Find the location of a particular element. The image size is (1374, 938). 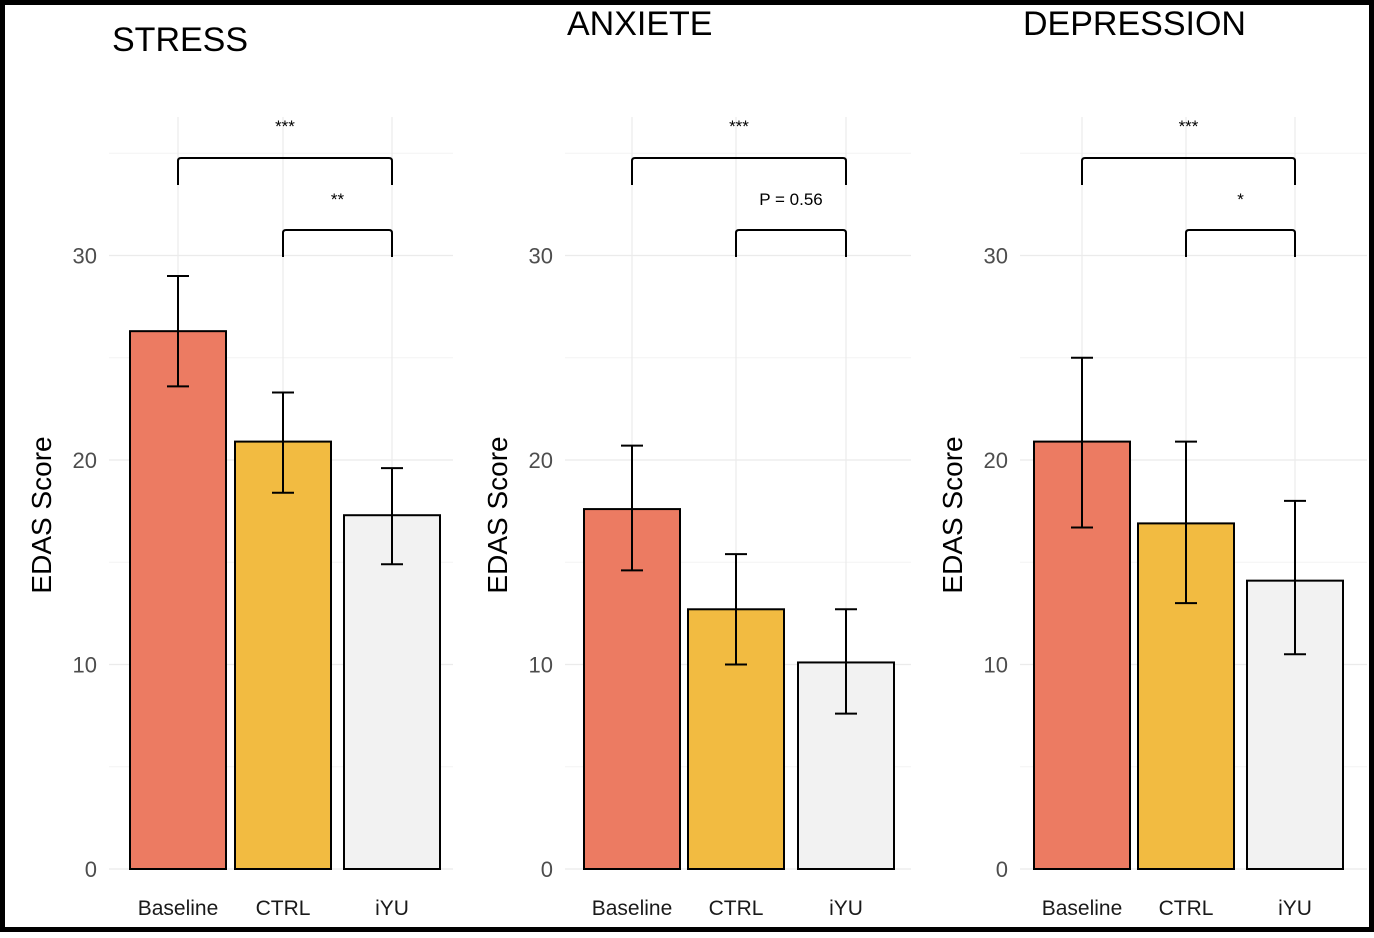

chart-title: STRESS is located at coordinates (180, 40).